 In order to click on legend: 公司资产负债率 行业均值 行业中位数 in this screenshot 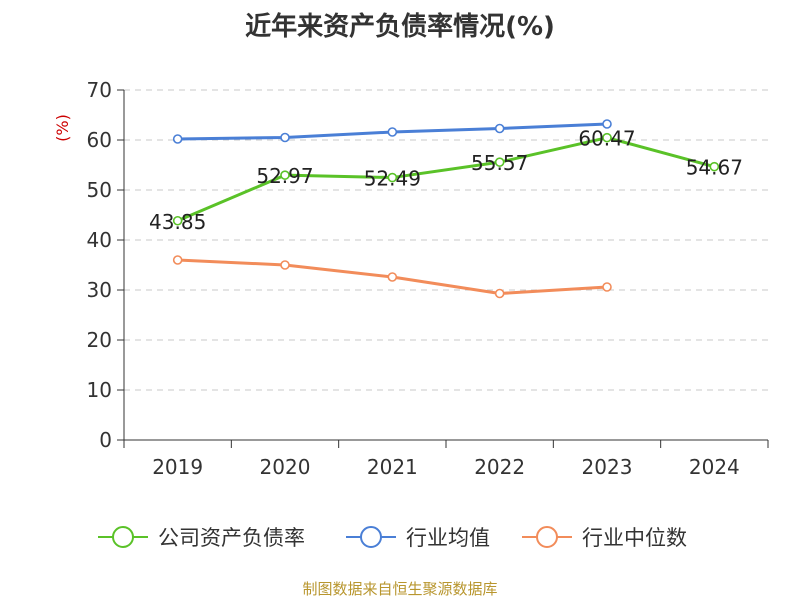, I will do `click(392, 538)`.